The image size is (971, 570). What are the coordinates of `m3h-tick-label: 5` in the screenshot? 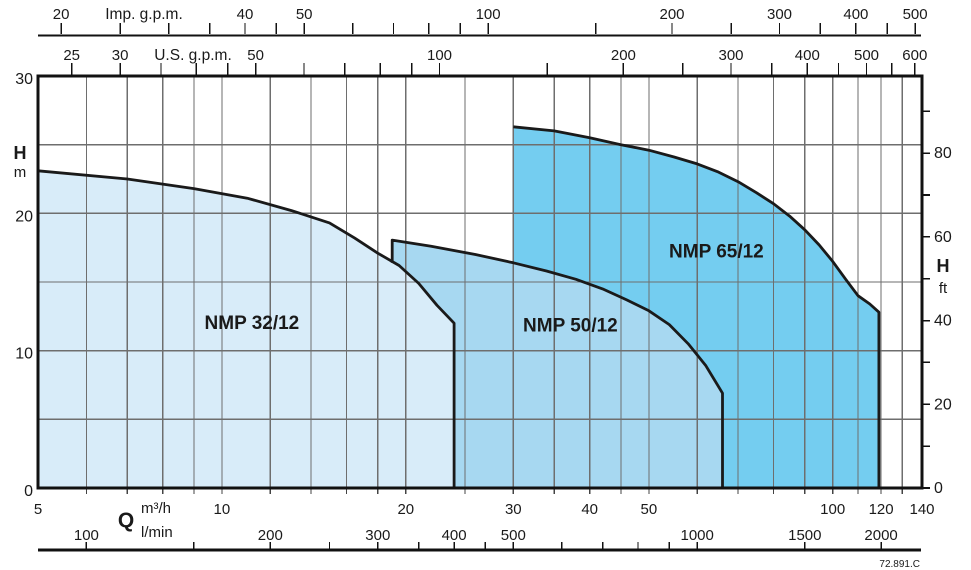 It's located at (38, 509).